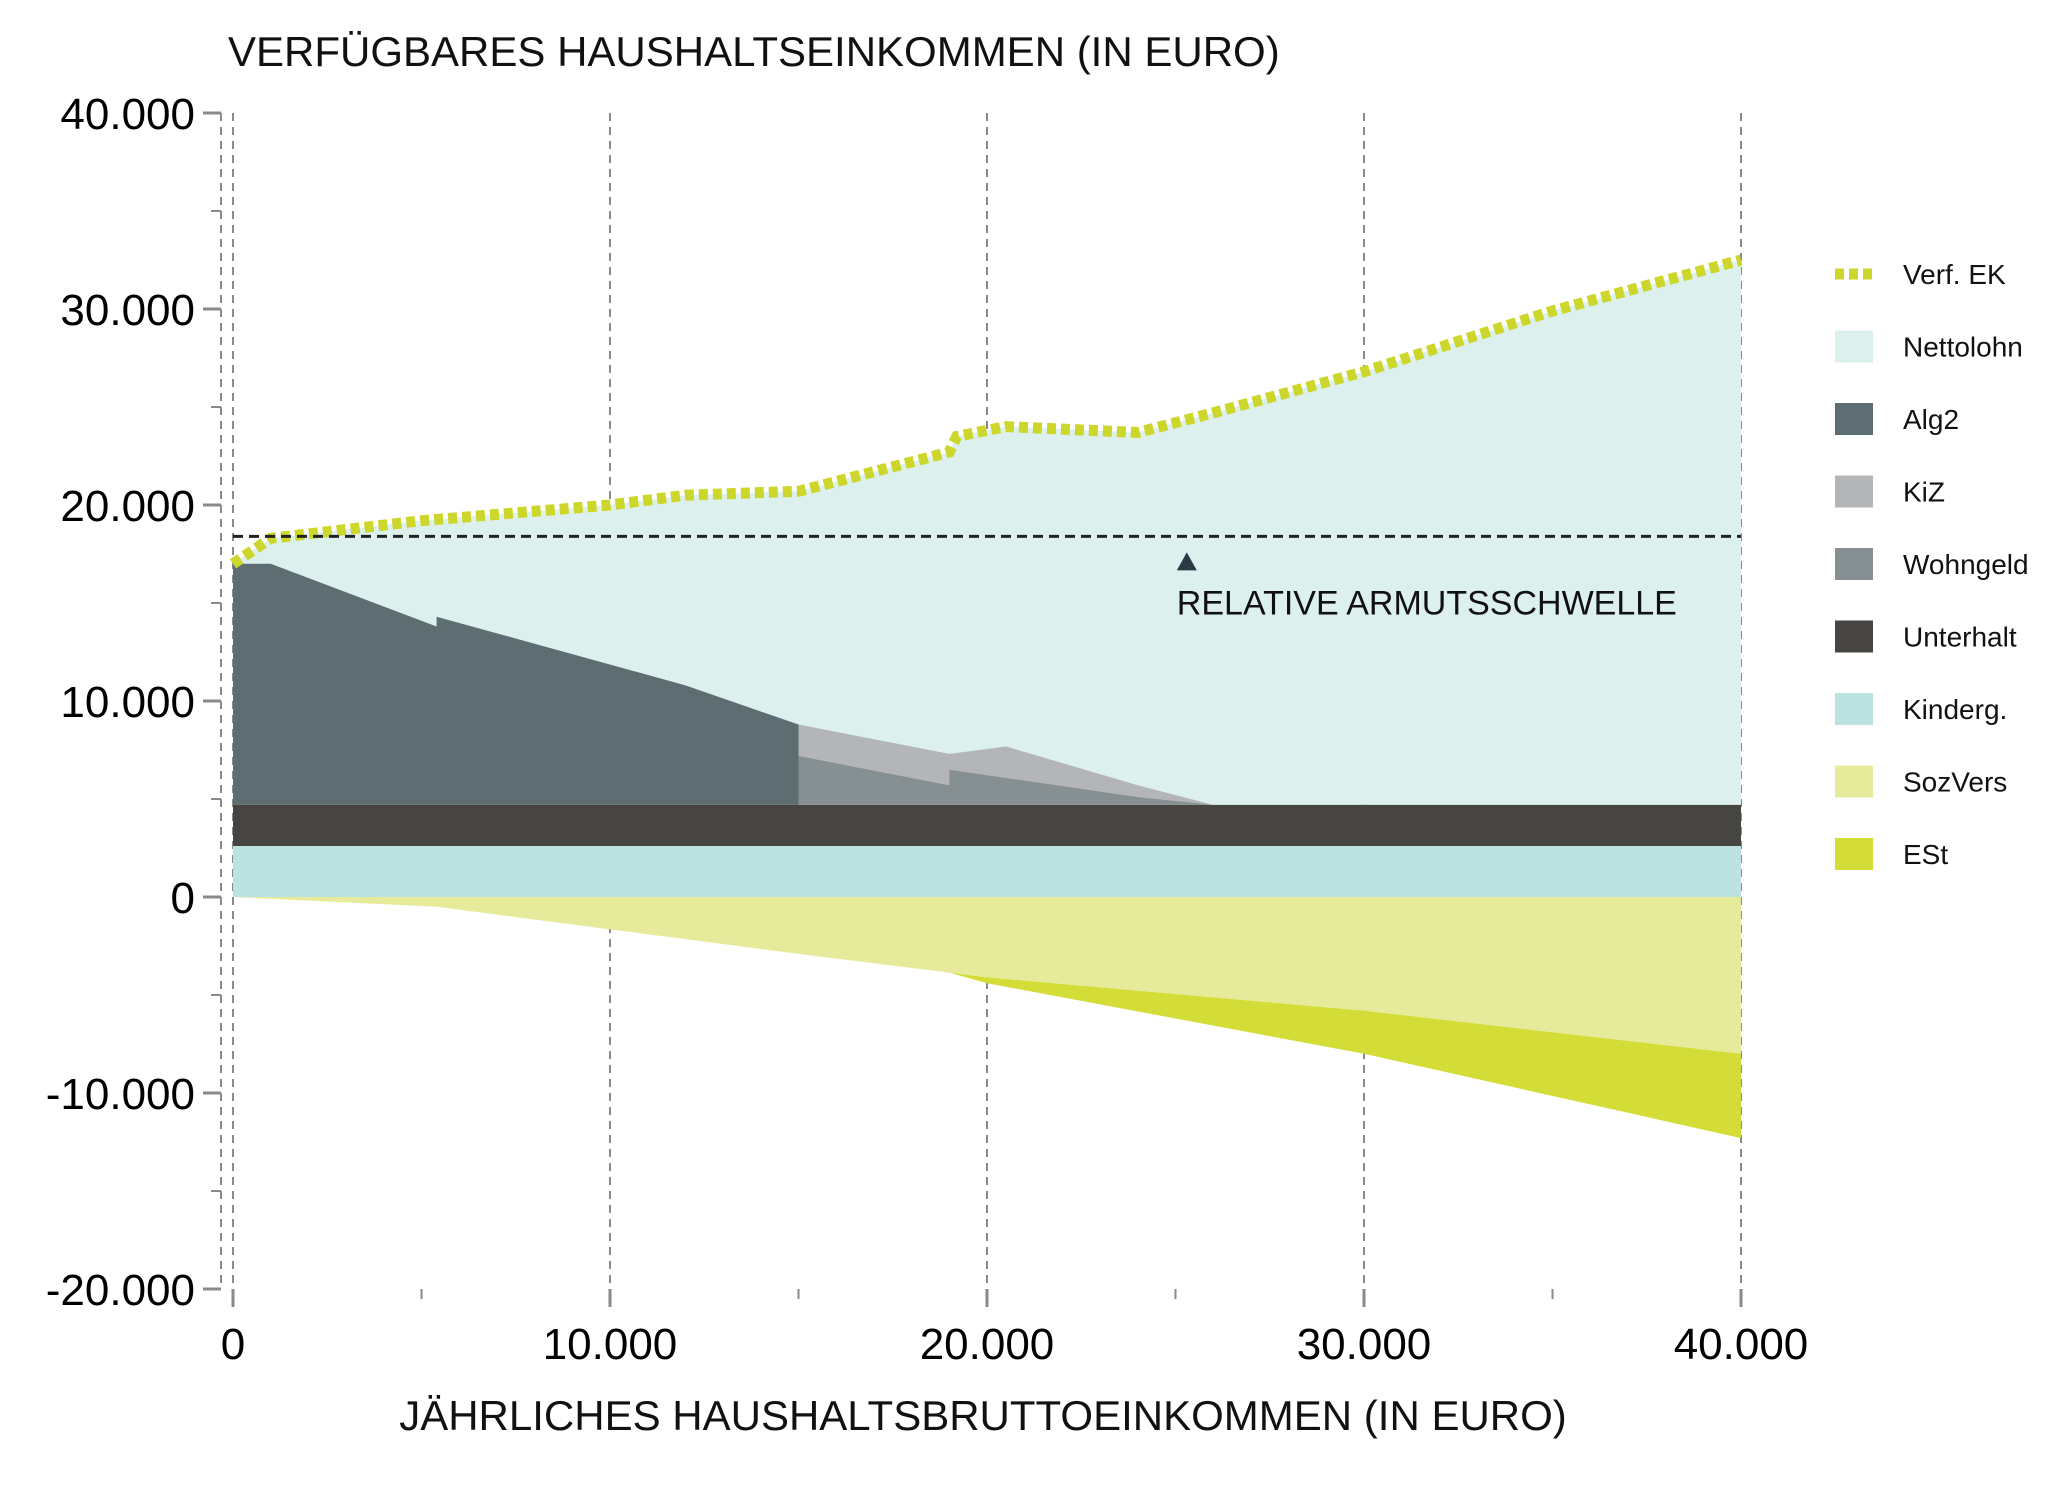  What do you see at coordinates (1931, 419) in the screenshot?
I see `legend-label: Alg2` at bounding box center [1931, 419].